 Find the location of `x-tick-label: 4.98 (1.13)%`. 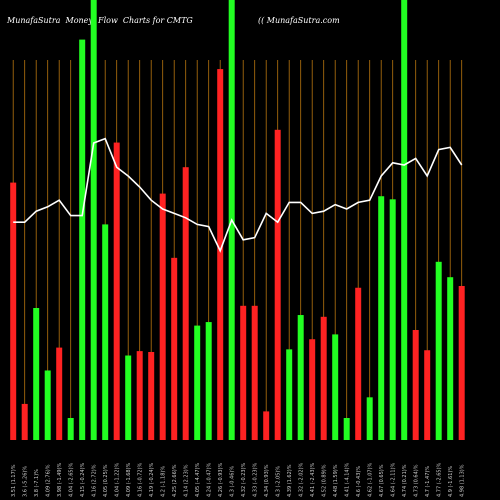

x-tick-label: 4.98 (1.13)% is located at coordinates (463, 480).